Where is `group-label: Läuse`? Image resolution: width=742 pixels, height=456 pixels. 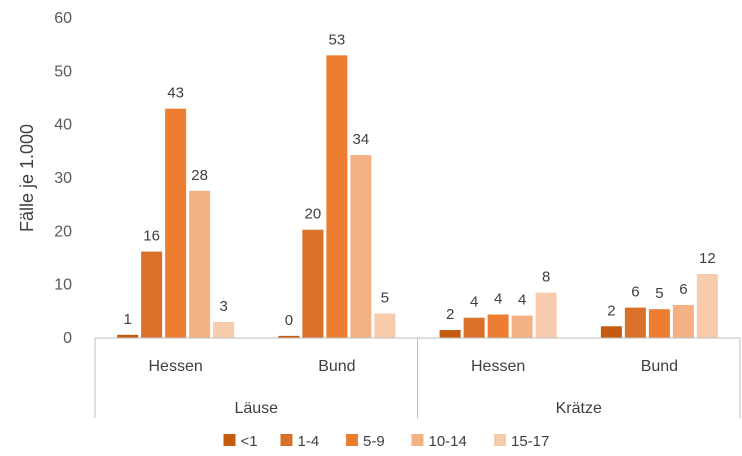
group-label: Läuse is located at coordinates (256, 408).